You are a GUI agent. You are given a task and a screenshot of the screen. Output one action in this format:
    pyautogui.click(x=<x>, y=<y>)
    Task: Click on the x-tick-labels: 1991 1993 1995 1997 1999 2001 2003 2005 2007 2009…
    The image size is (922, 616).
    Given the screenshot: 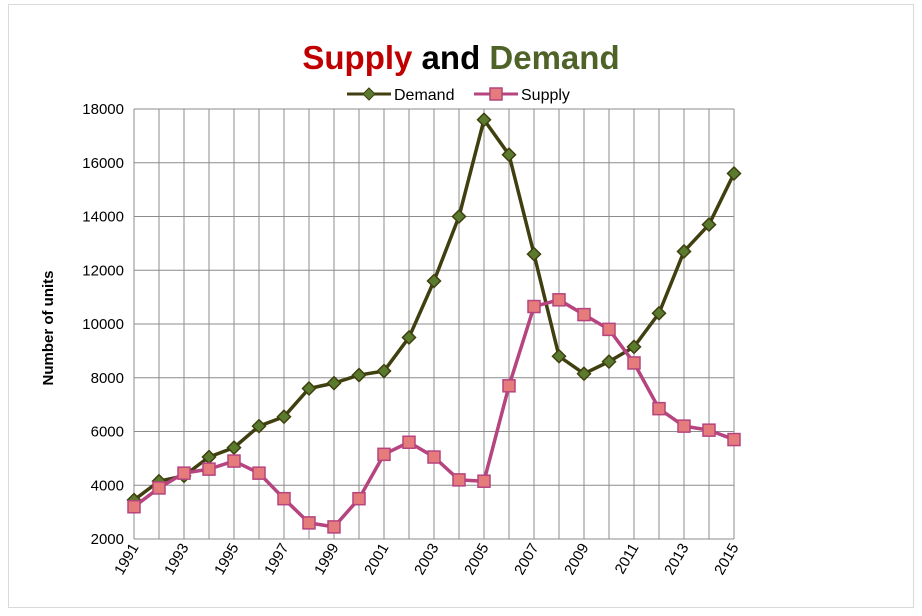 What is the action you would take?
    pyautogui.click(x=426, y=559)
    